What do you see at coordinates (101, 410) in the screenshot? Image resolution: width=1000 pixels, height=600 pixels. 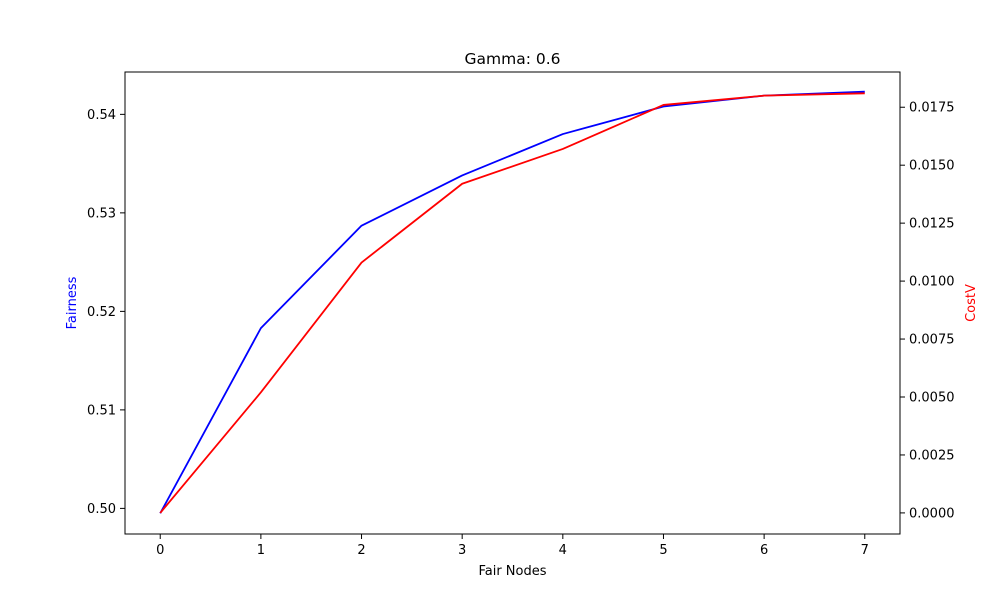 I see `left-y-tick-label: 0.51` at bounding box center [101, 410].